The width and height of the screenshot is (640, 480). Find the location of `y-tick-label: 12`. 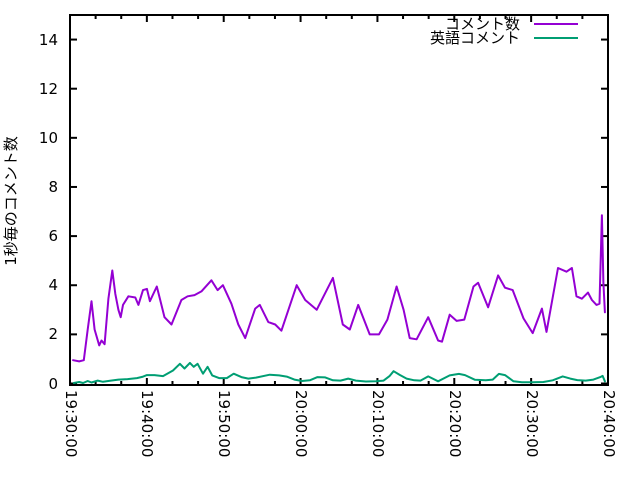

y-tick-label: 12 is located at coordinates (48, 88).